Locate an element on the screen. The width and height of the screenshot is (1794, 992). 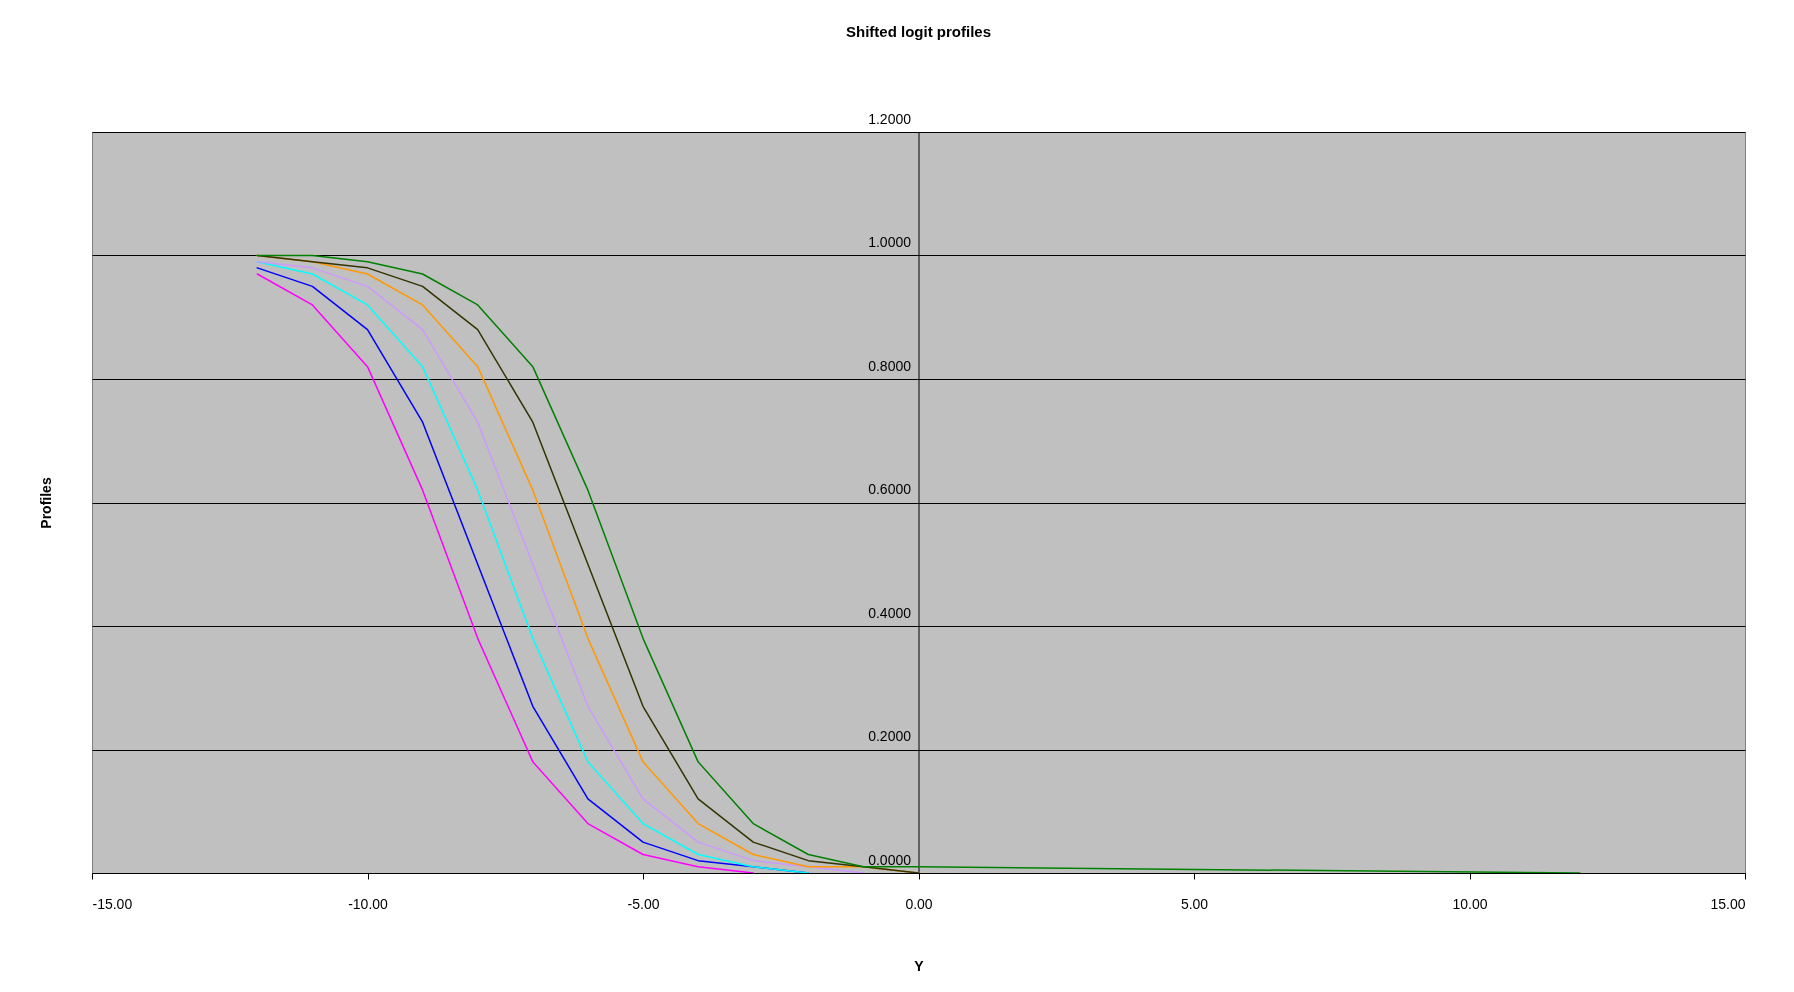
x-tick-label: -10.00 is located at coordinates (368, 903).